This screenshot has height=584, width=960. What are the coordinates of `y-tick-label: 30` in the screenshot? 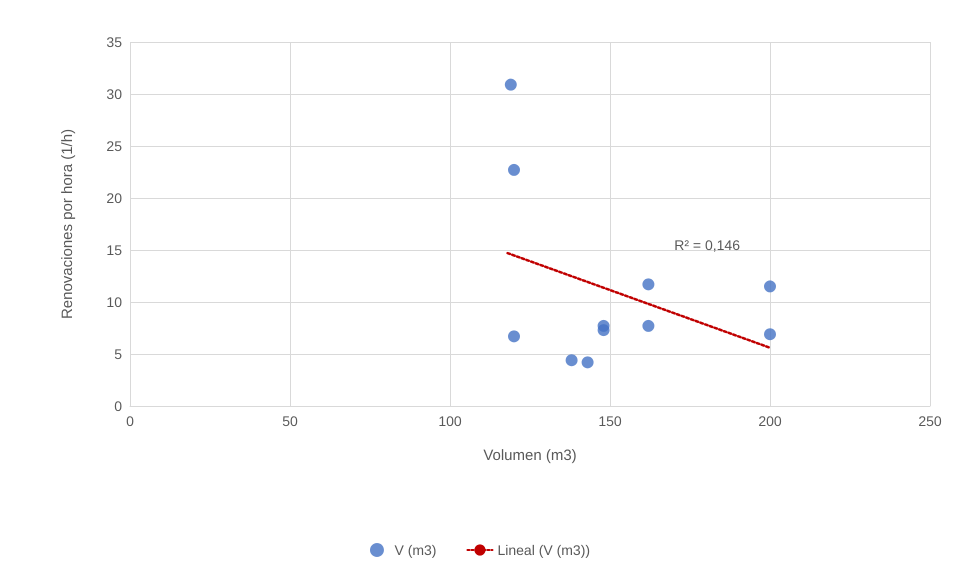 It's located at (114, 94).